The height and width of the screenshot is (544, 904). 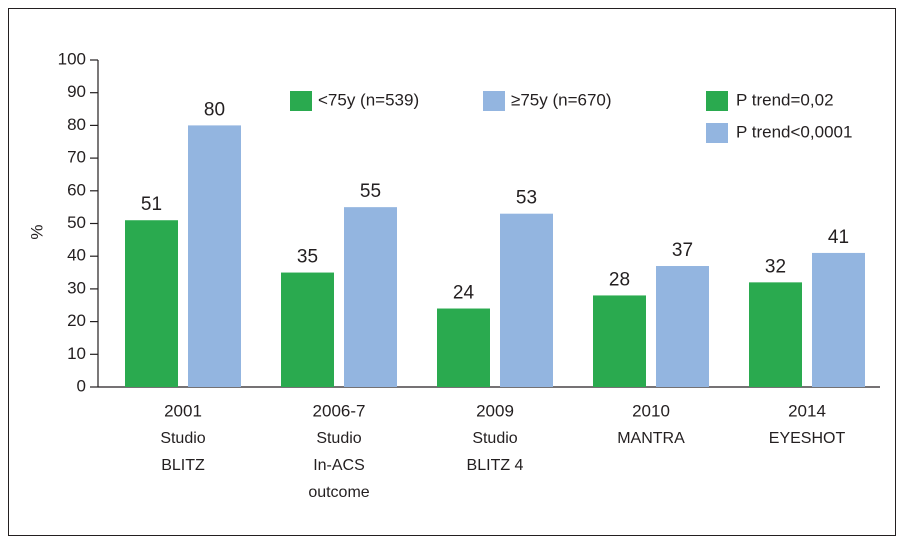 I want to click on x-tick-label: 2006-7, so click(x=339, y=410).